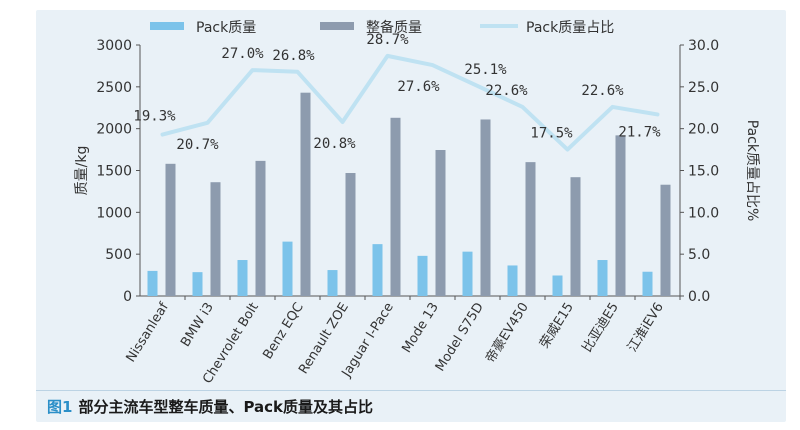 The width and height of the screenshot is (800, 430). I want to click on y2-tick-label: 25.0, so click(703, 88).